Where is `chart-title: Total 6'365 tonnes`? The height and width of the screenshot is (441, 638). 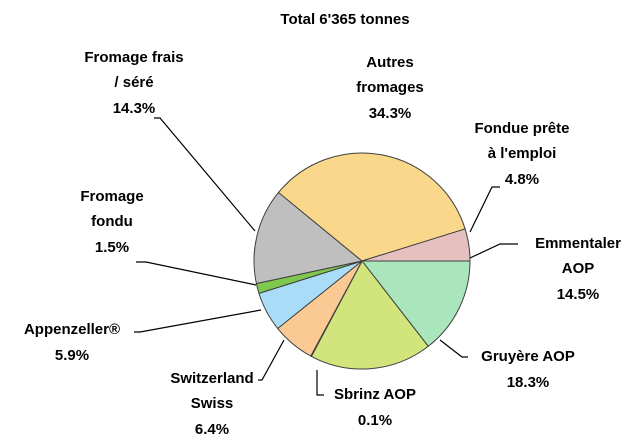
chart-title: Total 6'365 tonnes is located at coordinates (344, 19).